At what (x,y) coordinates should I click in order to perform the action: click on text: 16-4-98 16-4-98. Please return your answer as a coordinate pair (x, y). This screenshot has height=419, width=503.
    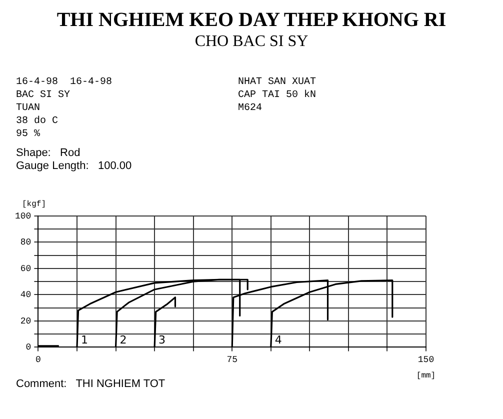
    Looking at the image, I should click on (64, 82).